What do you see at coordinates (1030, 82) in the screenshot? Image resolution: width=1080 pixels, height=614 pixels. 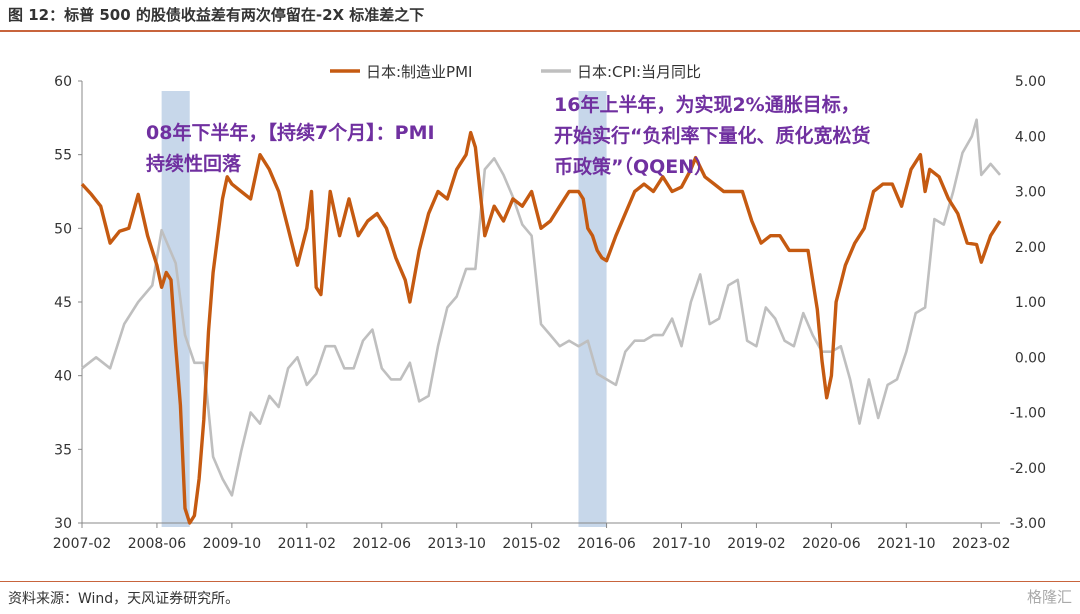 I see `right-tick-label: 5.00` at bounding box center [1030, 82].